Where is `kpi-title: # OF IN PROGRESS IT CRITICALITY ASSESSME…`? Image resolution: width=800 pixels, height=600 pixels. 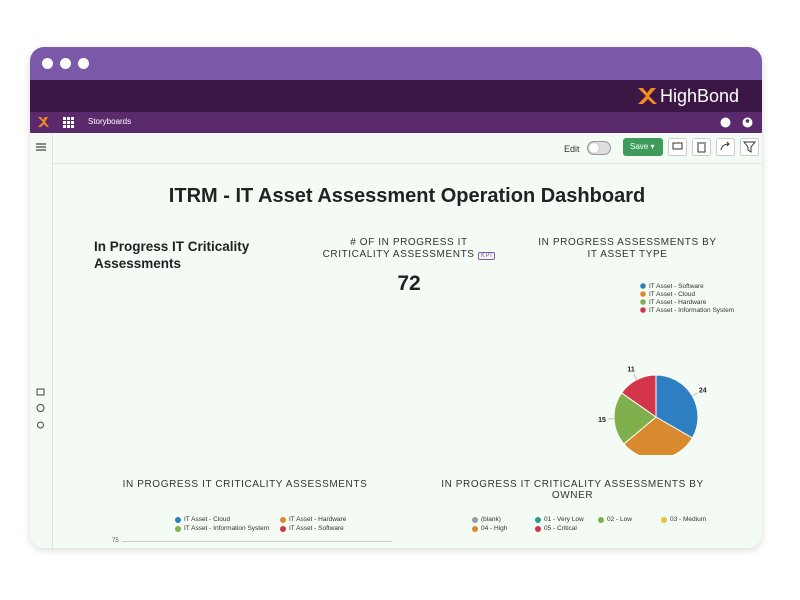 kpi-title: # OF IN PROGRESS IT CRITICALITY ASSESSME… is located at coordinates (409, 249).